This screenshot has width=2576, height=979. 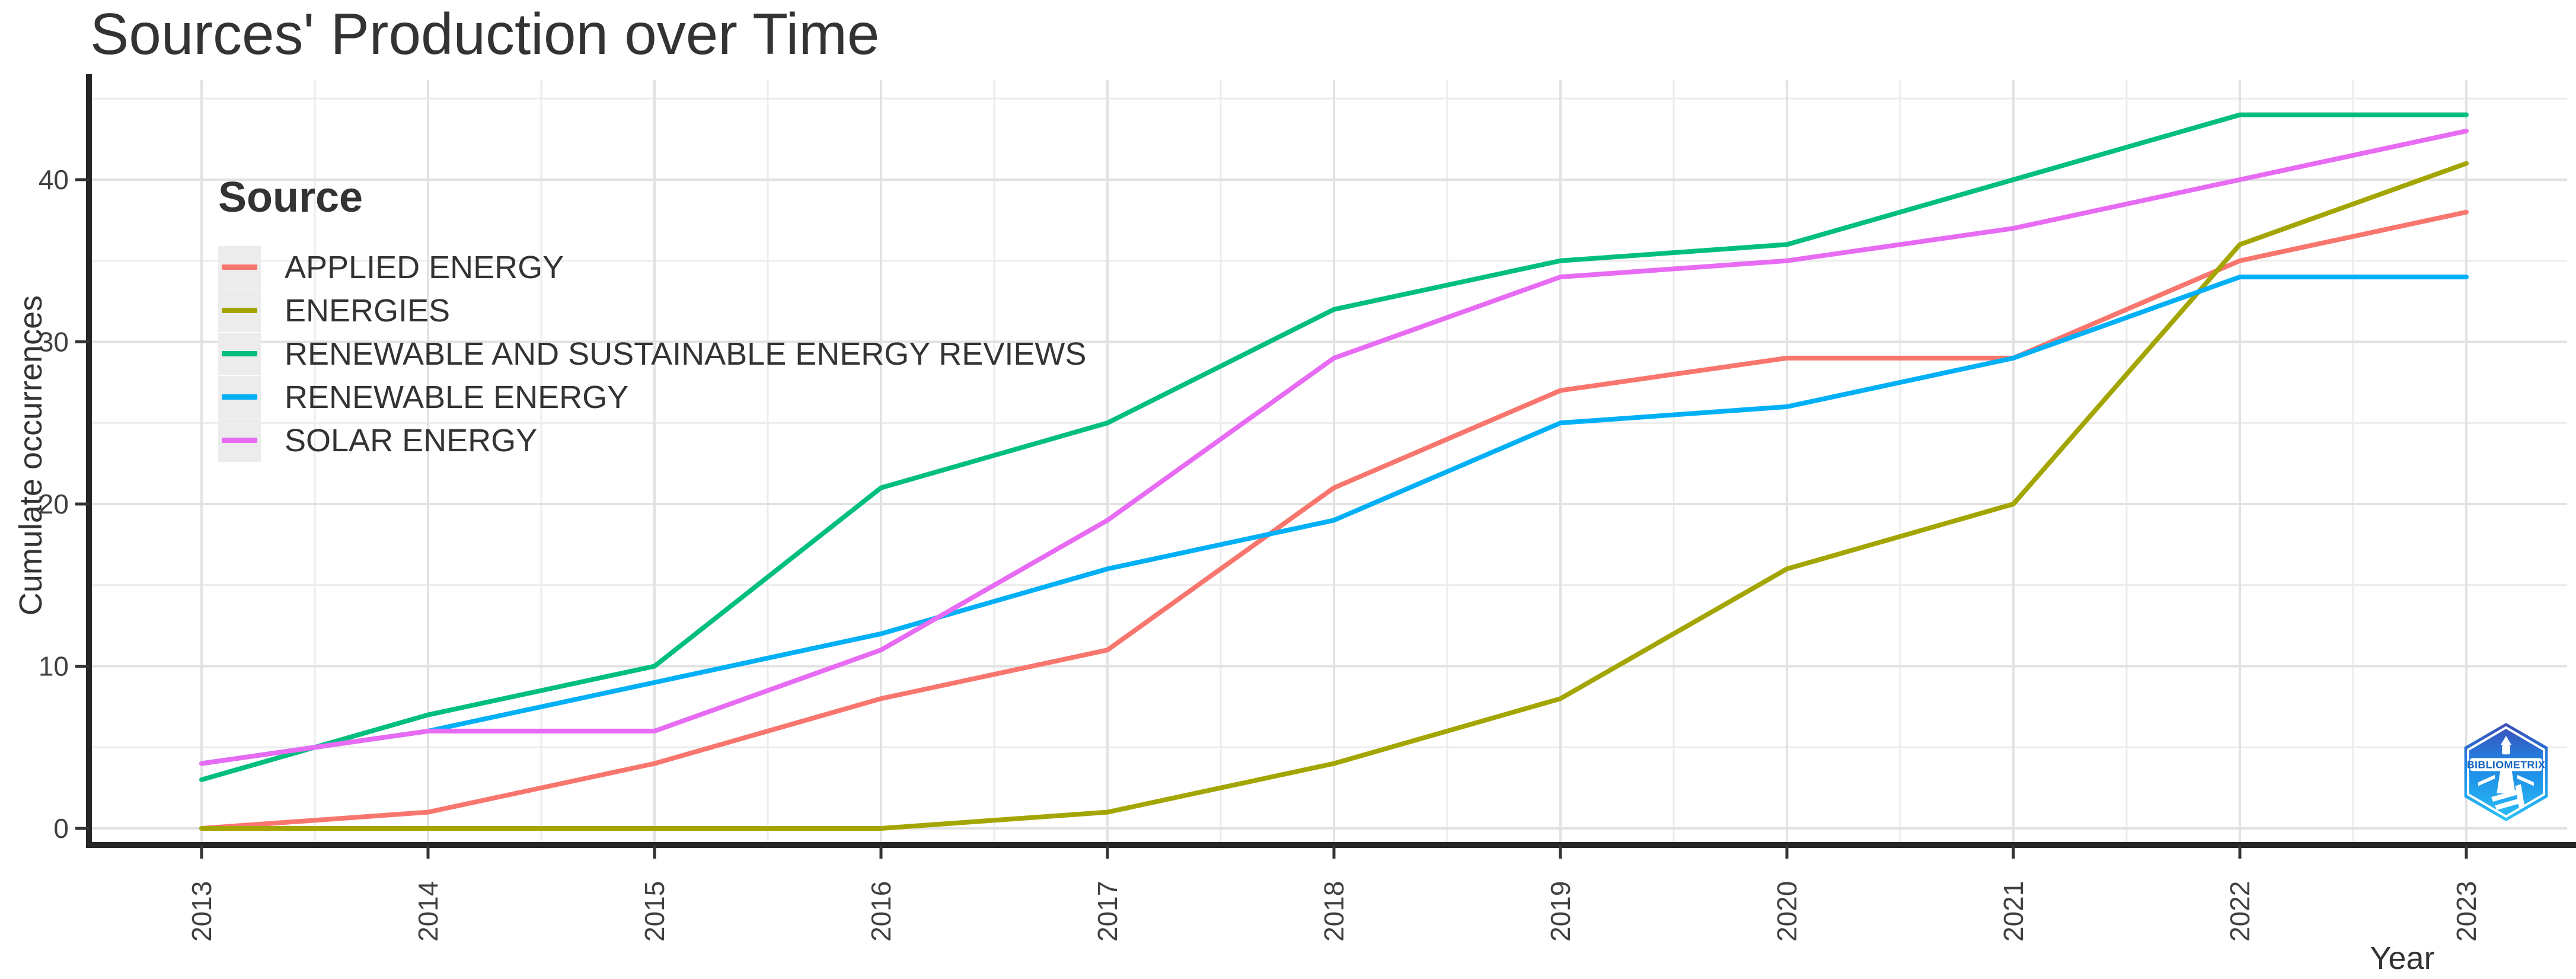 What do you see at coordinates (652, 397) in the screenshot?
I see `legend-item: RENEWABLE ENERGY` at bounding box center [652, 397].